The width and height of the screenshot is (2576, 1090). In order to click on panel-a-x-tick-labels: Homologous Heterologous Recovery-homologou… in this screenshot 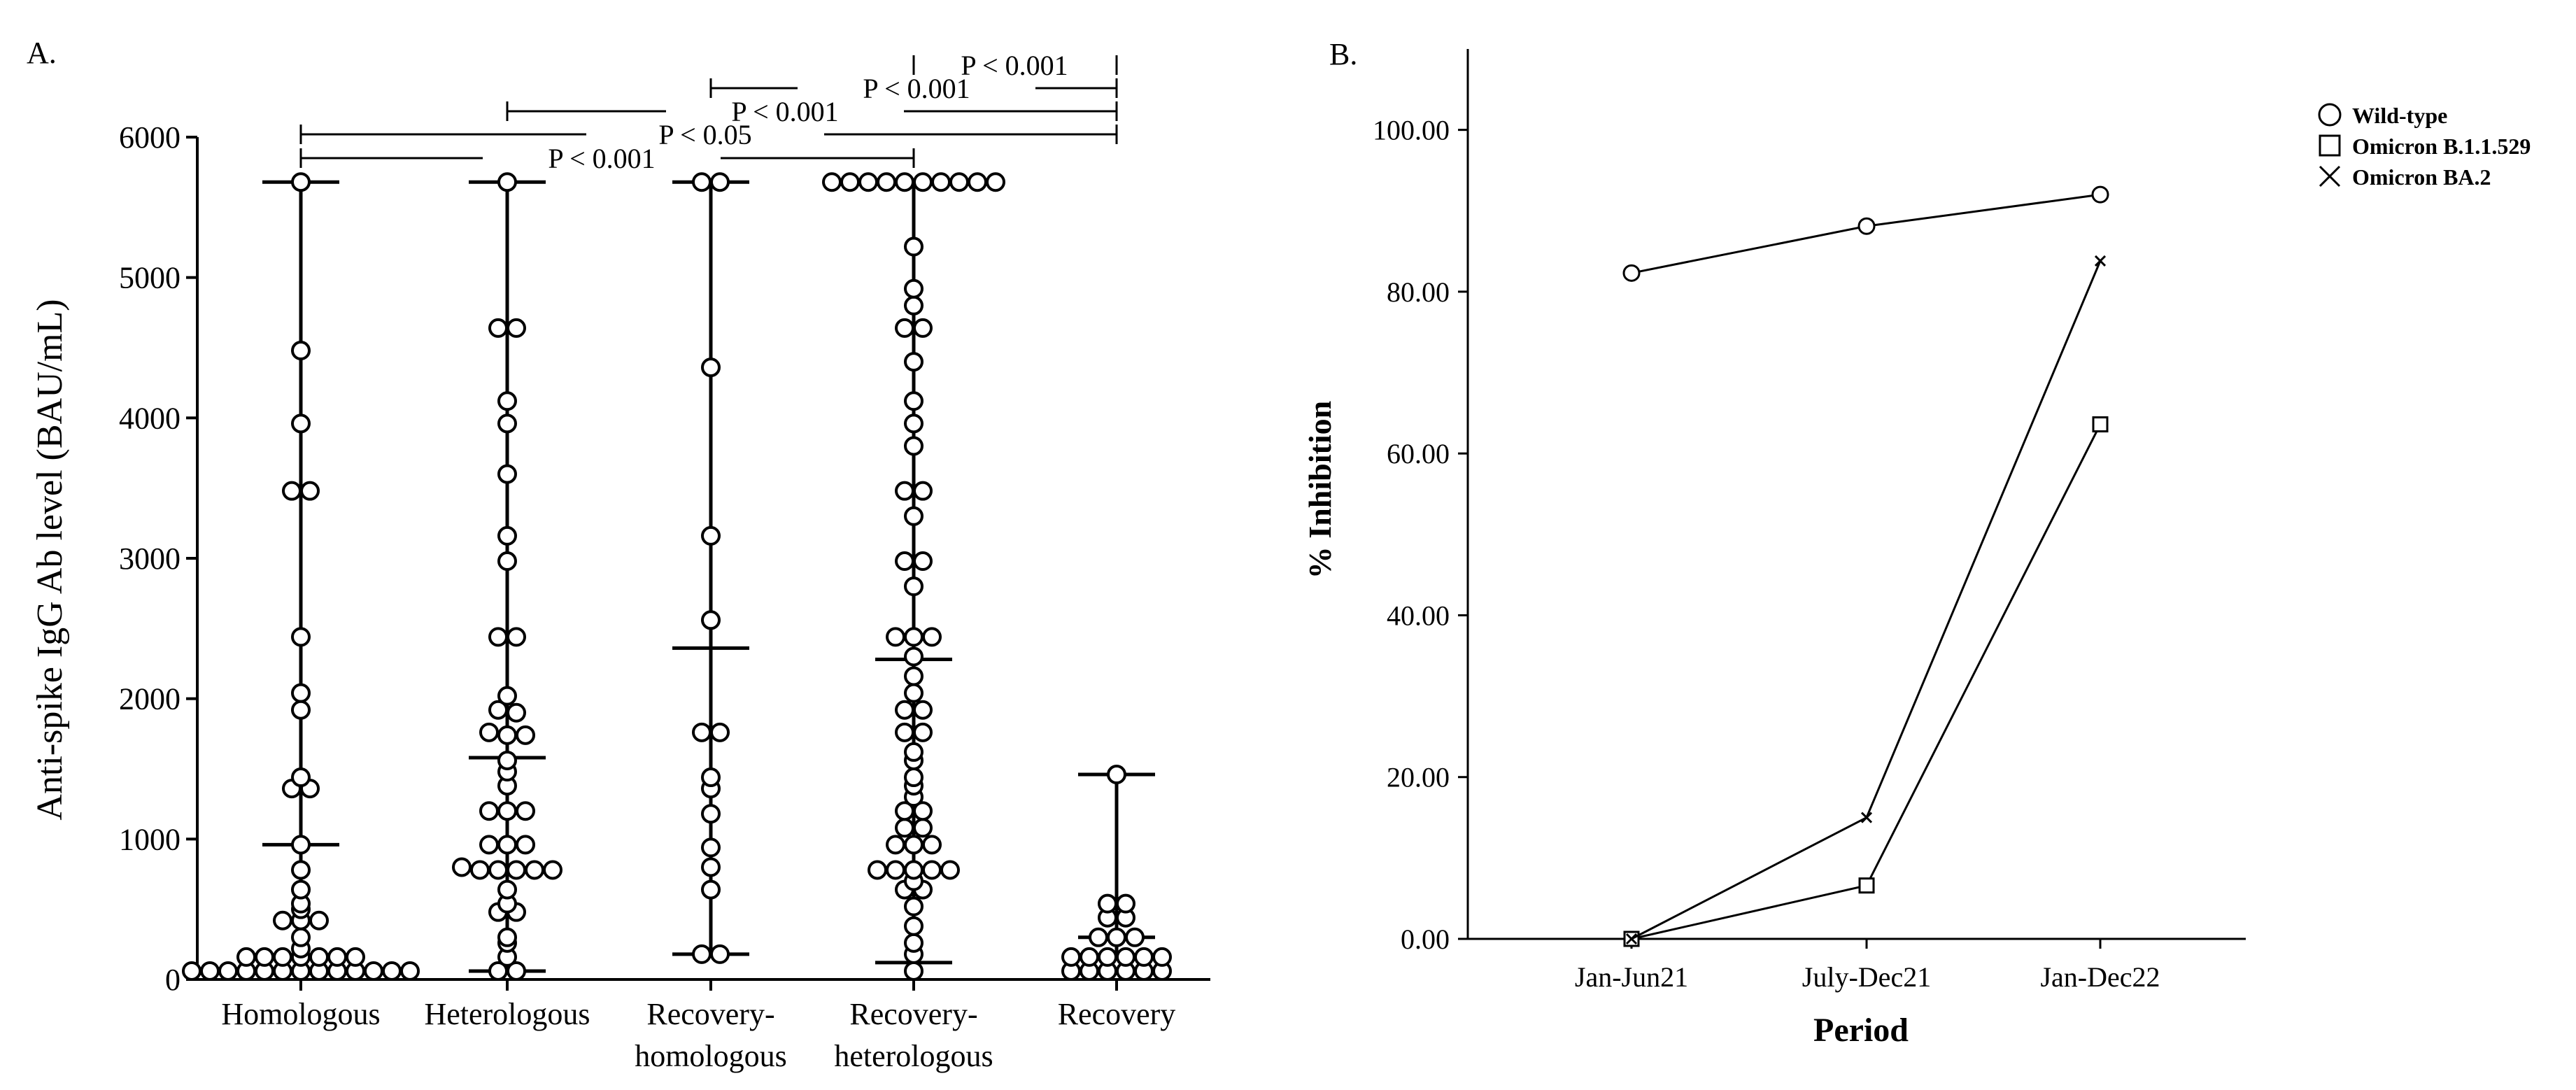, I will do `click(698, 1026)`.